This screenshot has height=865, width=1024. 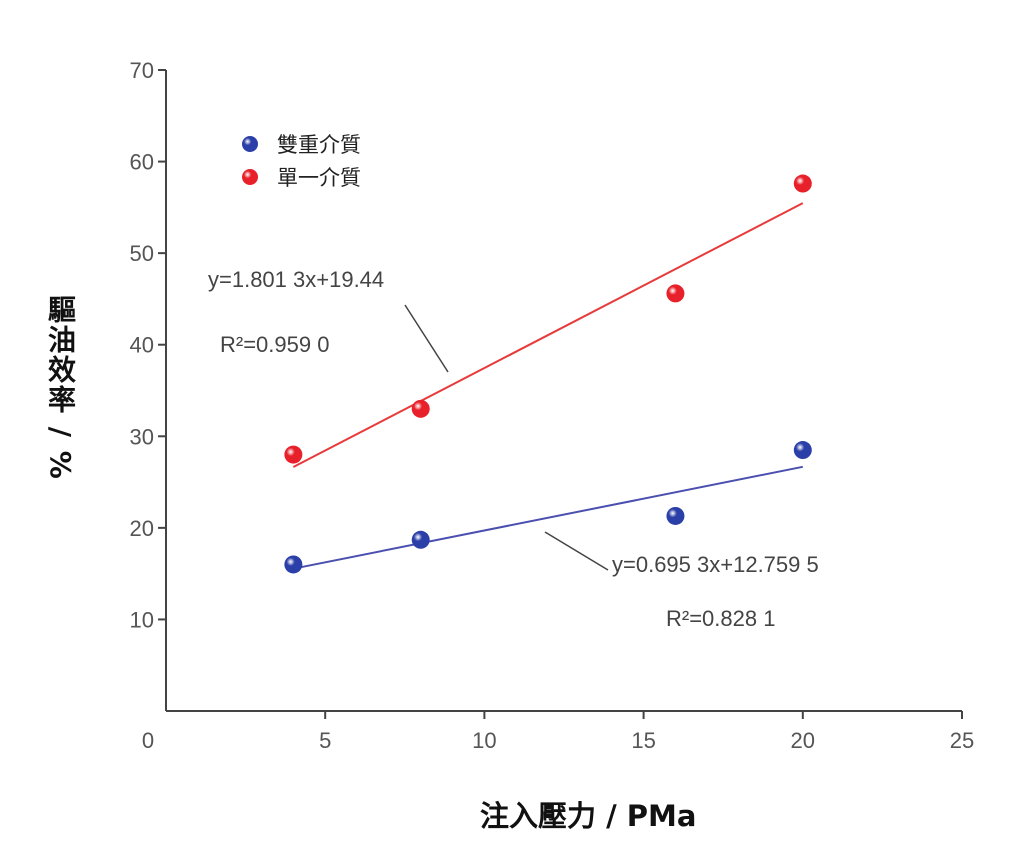 What do you see at coordinates (426, 338) in the screenshot?
I see `leader-line-single` at bounding box center [426, 338].